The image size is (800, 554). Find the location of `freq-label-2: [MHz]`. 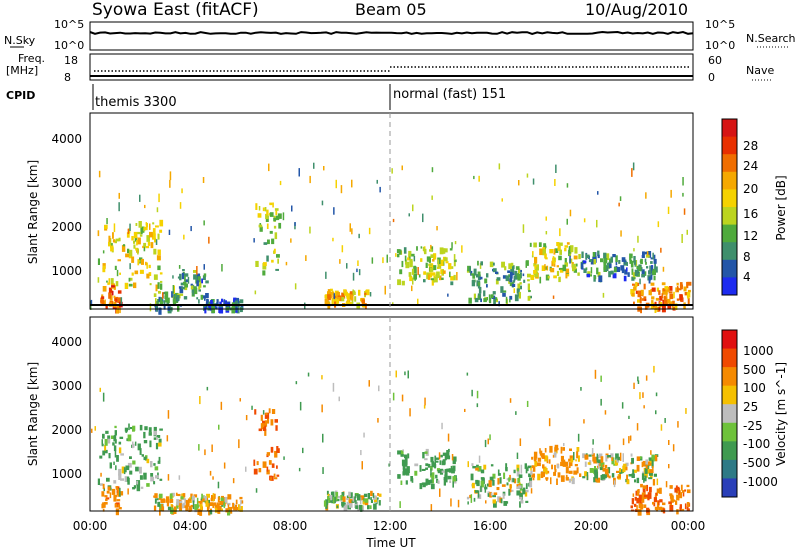

freq-label-2: [MHz] is located at coordinates (22, 70).